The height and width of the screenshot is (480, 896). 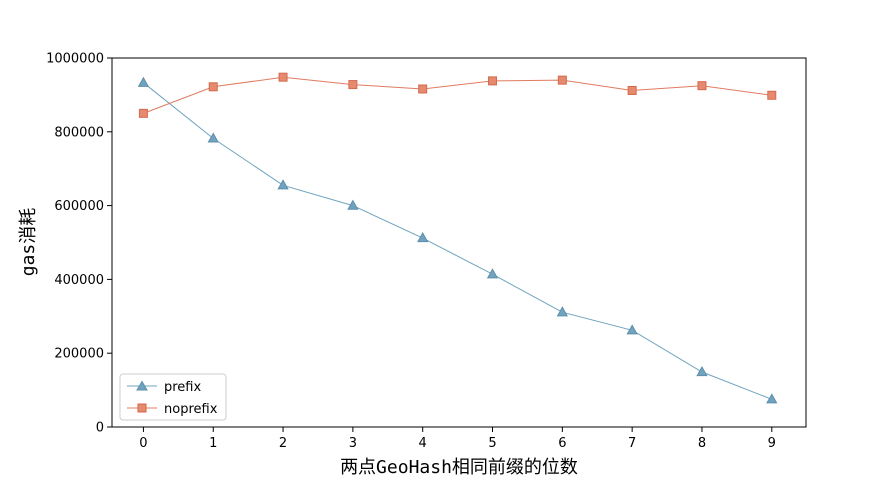 What do you see at coordinates (492, 443) in the screenshot?
I see `x-tick-label: 5` at bounding box center [492, 443].